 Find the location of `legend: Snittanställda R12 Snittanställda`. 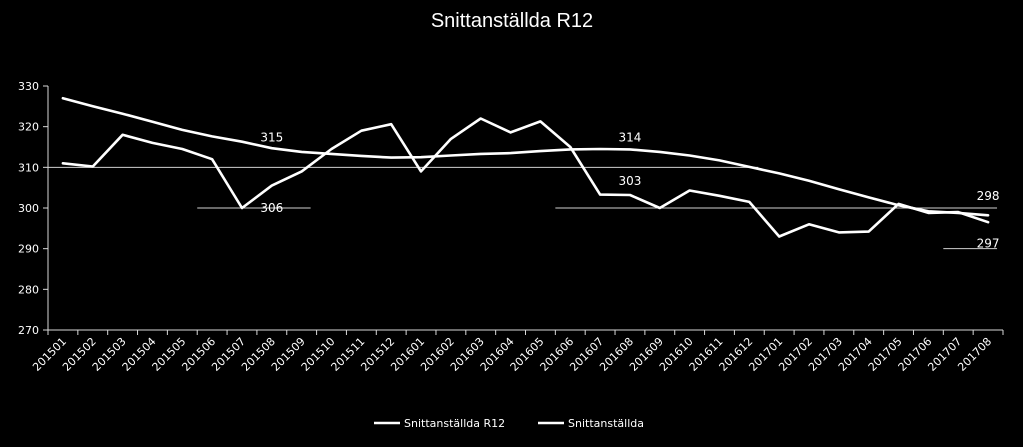

legend: Snittanställda R12 Snittanställda is located at coordinates (509, 423).